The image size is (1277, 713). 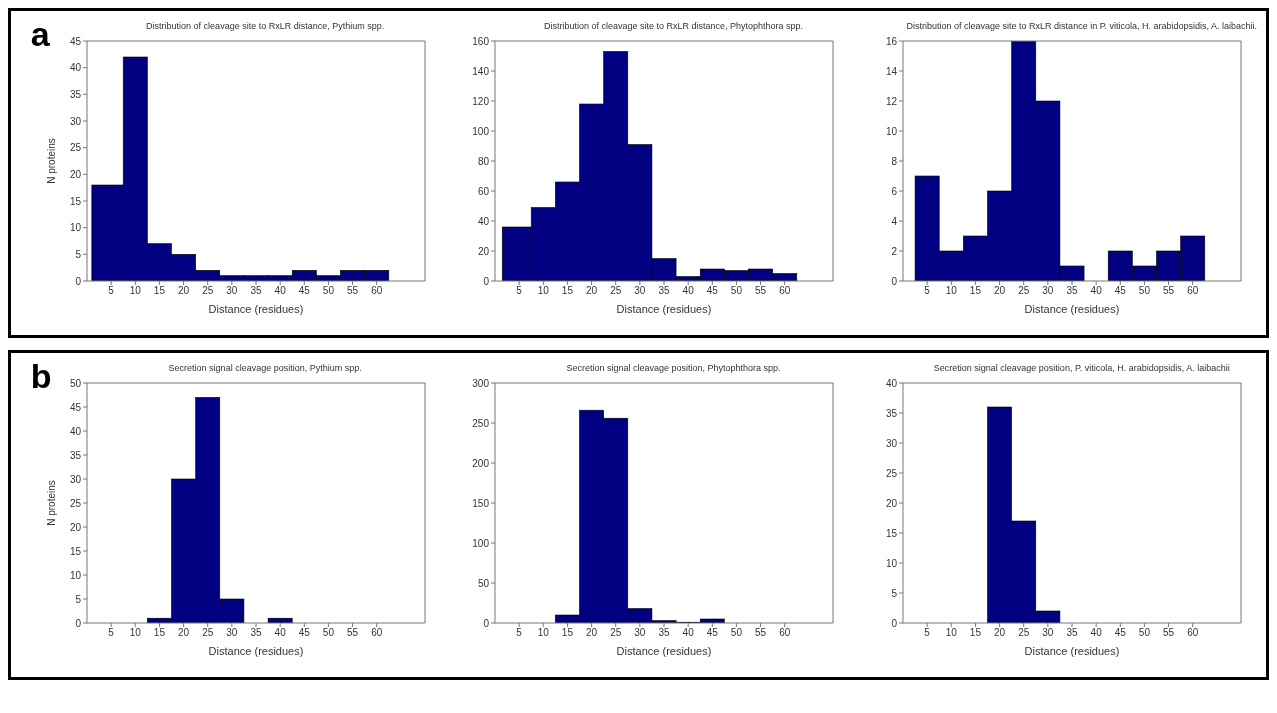 What do you see at coordinates (481, 423) in the screenshot?
I see `y-tick-label: 250` at bounding box center [481, 423].